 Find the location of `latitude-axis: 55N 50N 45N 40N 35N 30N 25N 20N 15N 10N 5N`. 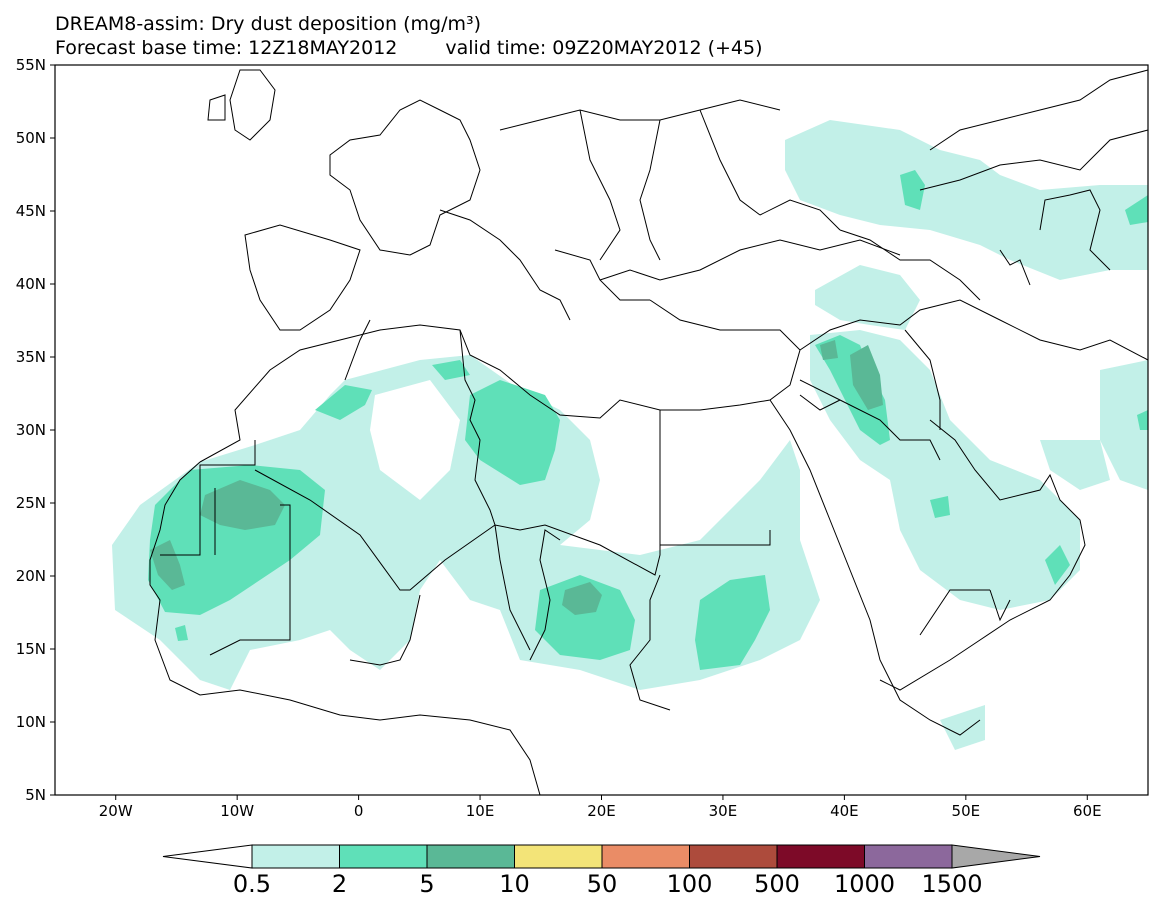

latitude-axis: 55N 50N 45N 40N 35N 30N 25N 20N 15N 10N 5N is located at coordinates (35, 430).